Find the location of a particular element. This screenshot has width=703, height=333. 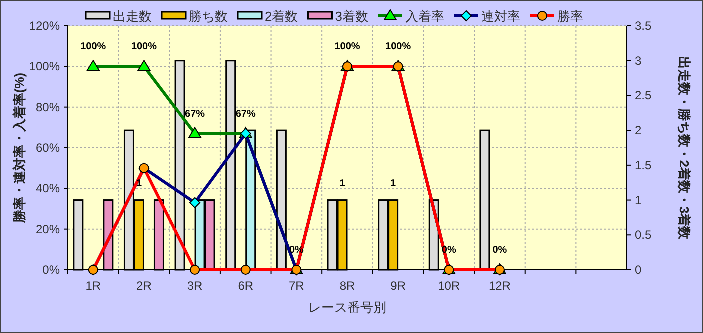

y2-tick-label: 3 is located at coordinates (638, 61).